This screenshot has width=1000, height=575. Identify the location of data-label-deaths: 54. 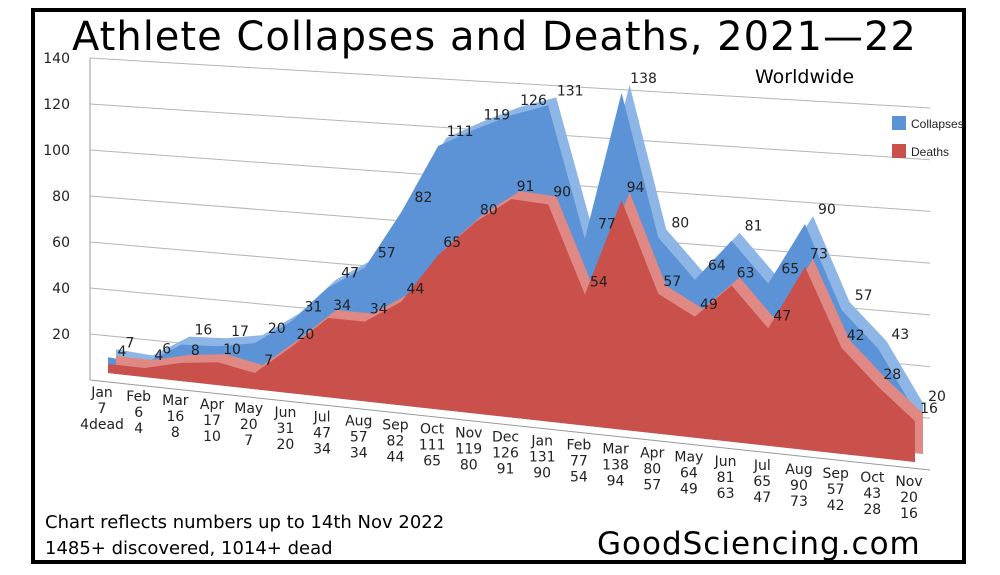
(599, 283).